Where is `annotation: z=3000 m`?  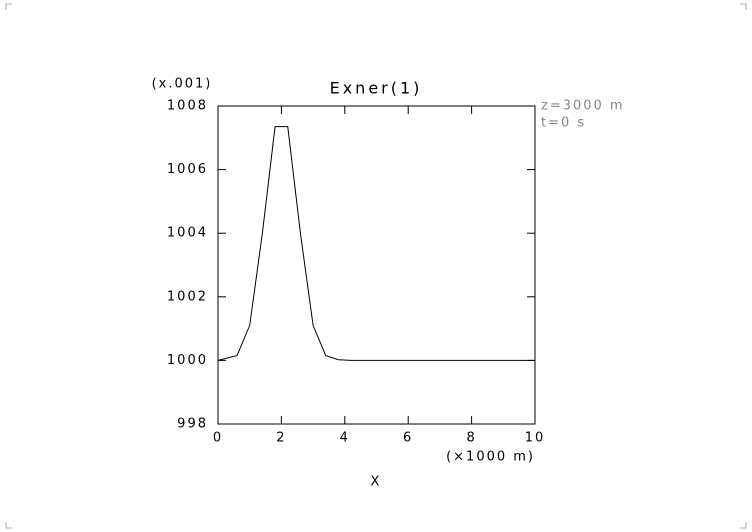
annotation: z=3000 m is located at coordinates (583, 106).